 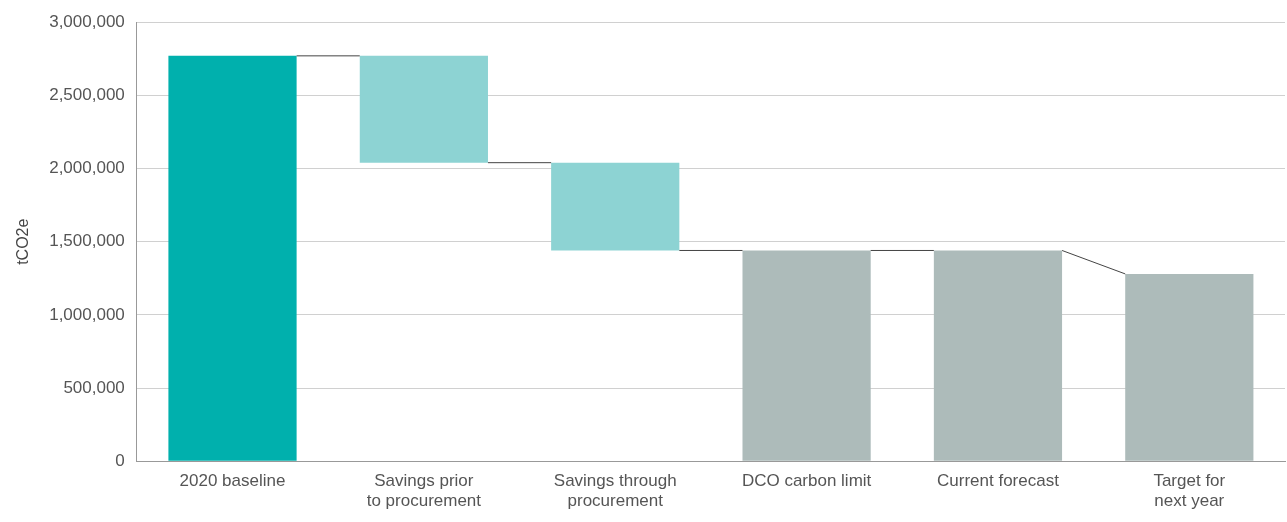 What do you see at coordinates (998, 481) in the screenshot?
I see `x-tick-label: Current forecast` at bounding box center [998, 481].